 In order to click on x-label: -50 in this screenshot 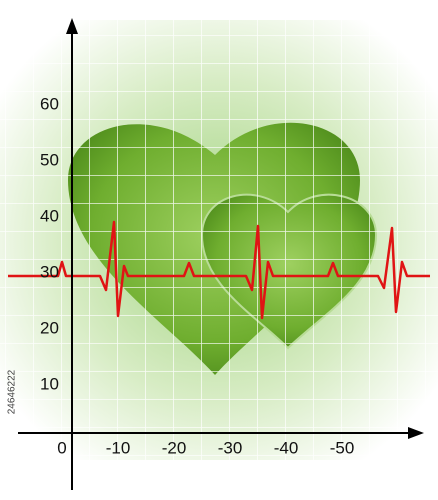, I will do `click(342, 447)`.